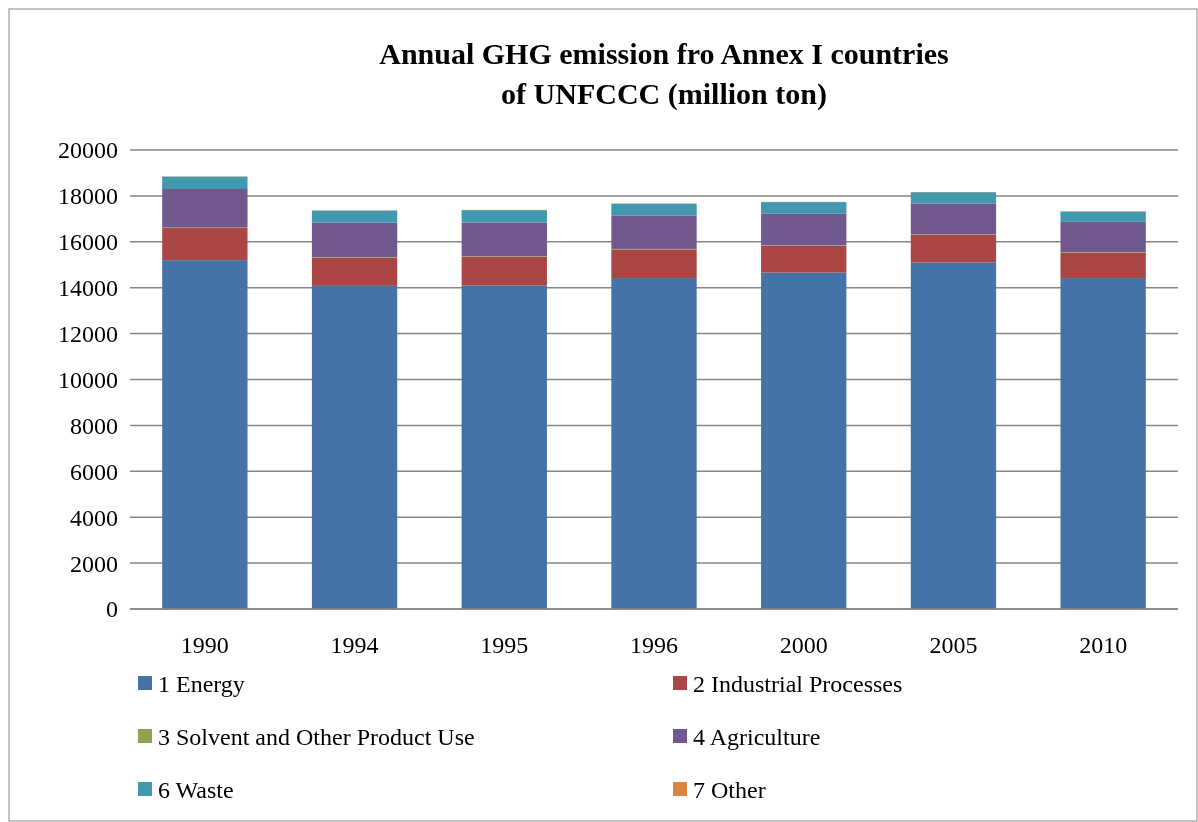 The width and height of the screenshot is (1198, 822). Describe the element at coordinates (94, 517) in the screenshot. I see `y-tick-label: 4000` at that location.